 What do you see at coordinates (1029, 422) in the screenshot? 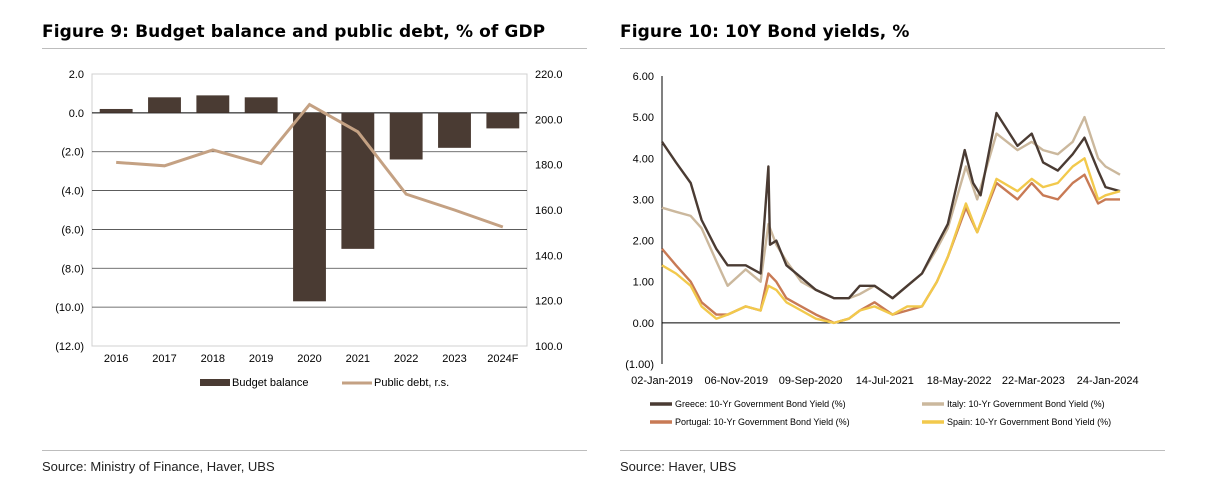
I see `legend-label: Spain: 10-Yr Government Bond Yield (%)` at bounding box center [1029, 422].